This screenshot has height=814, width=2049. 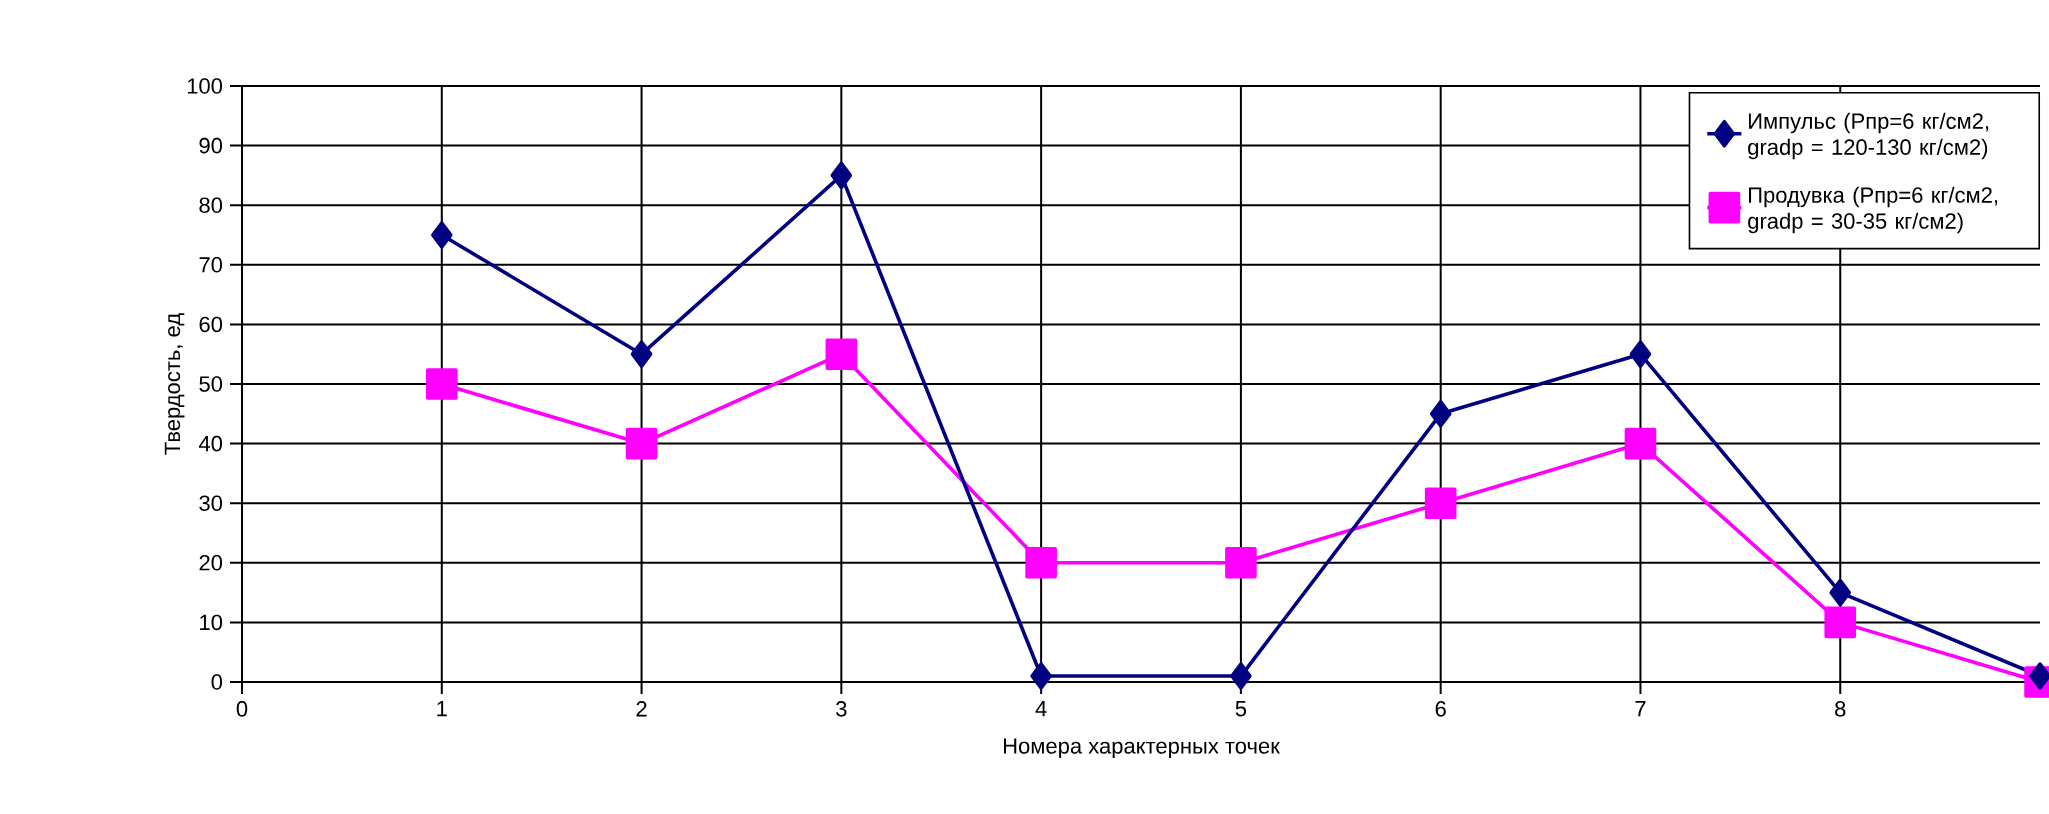 I want to click on legend-label: Продувка (Рпр=6 кг/см2, gradp = 30-35 кг/см2), so click(x=1873, y=210).